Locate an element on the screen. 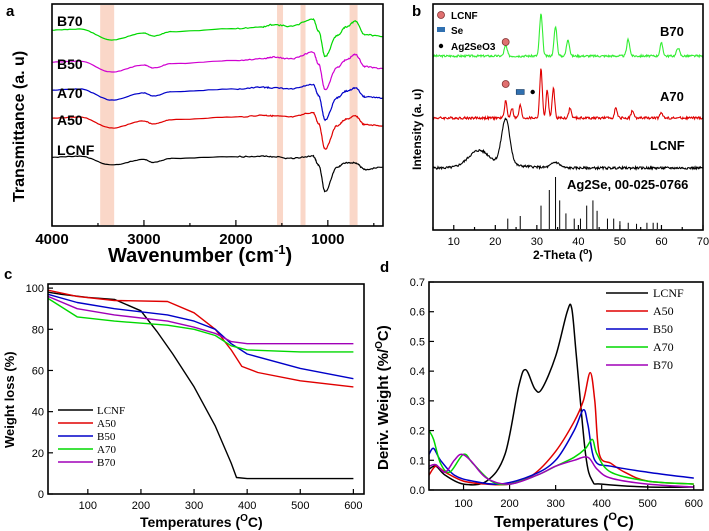  xrd-line-b70 is located at coordinates (568, 36).